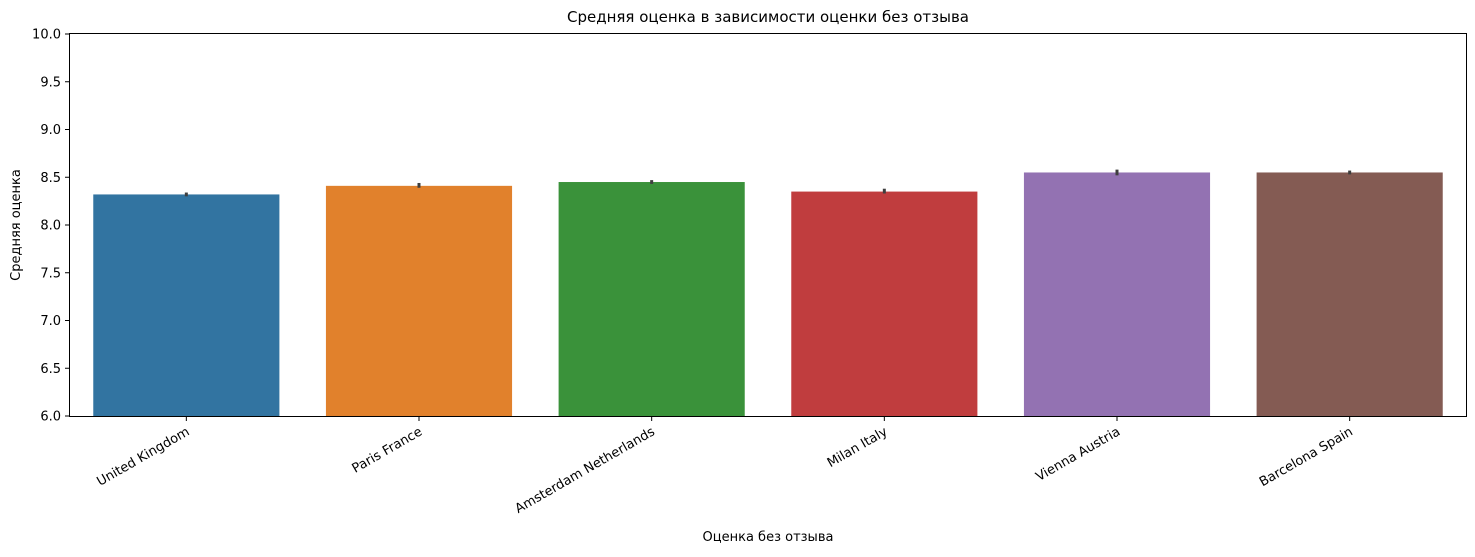  Describe the element at coordinates (50, 321) in the screenshot. I see `y-tick-label: 7.0` at that location.